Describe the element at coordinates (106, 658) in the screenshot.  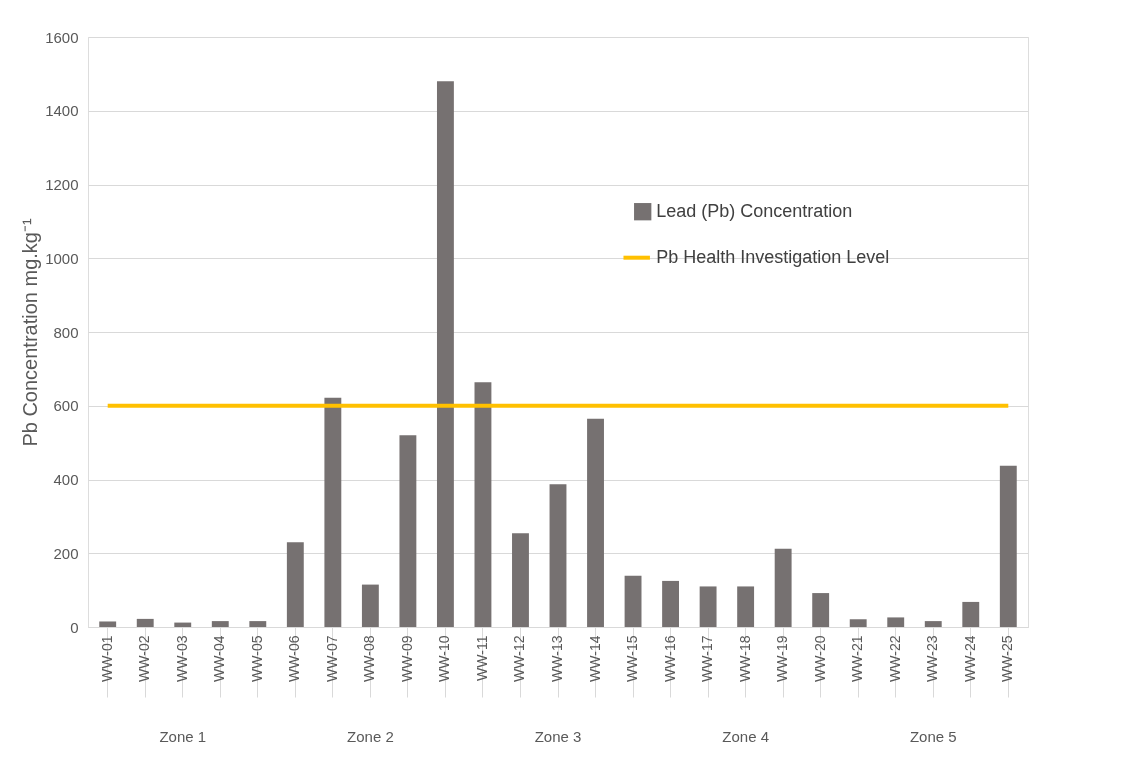
I see `x-tick-label: WW-01` at that location.